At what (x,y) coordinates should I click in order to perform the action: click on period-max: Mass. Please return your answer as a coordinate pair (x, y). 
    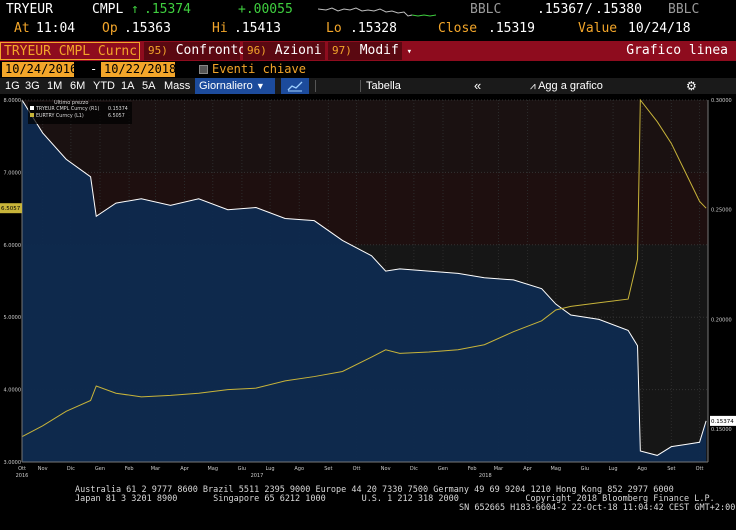
    Looking at the image, I should click on (177, 86).